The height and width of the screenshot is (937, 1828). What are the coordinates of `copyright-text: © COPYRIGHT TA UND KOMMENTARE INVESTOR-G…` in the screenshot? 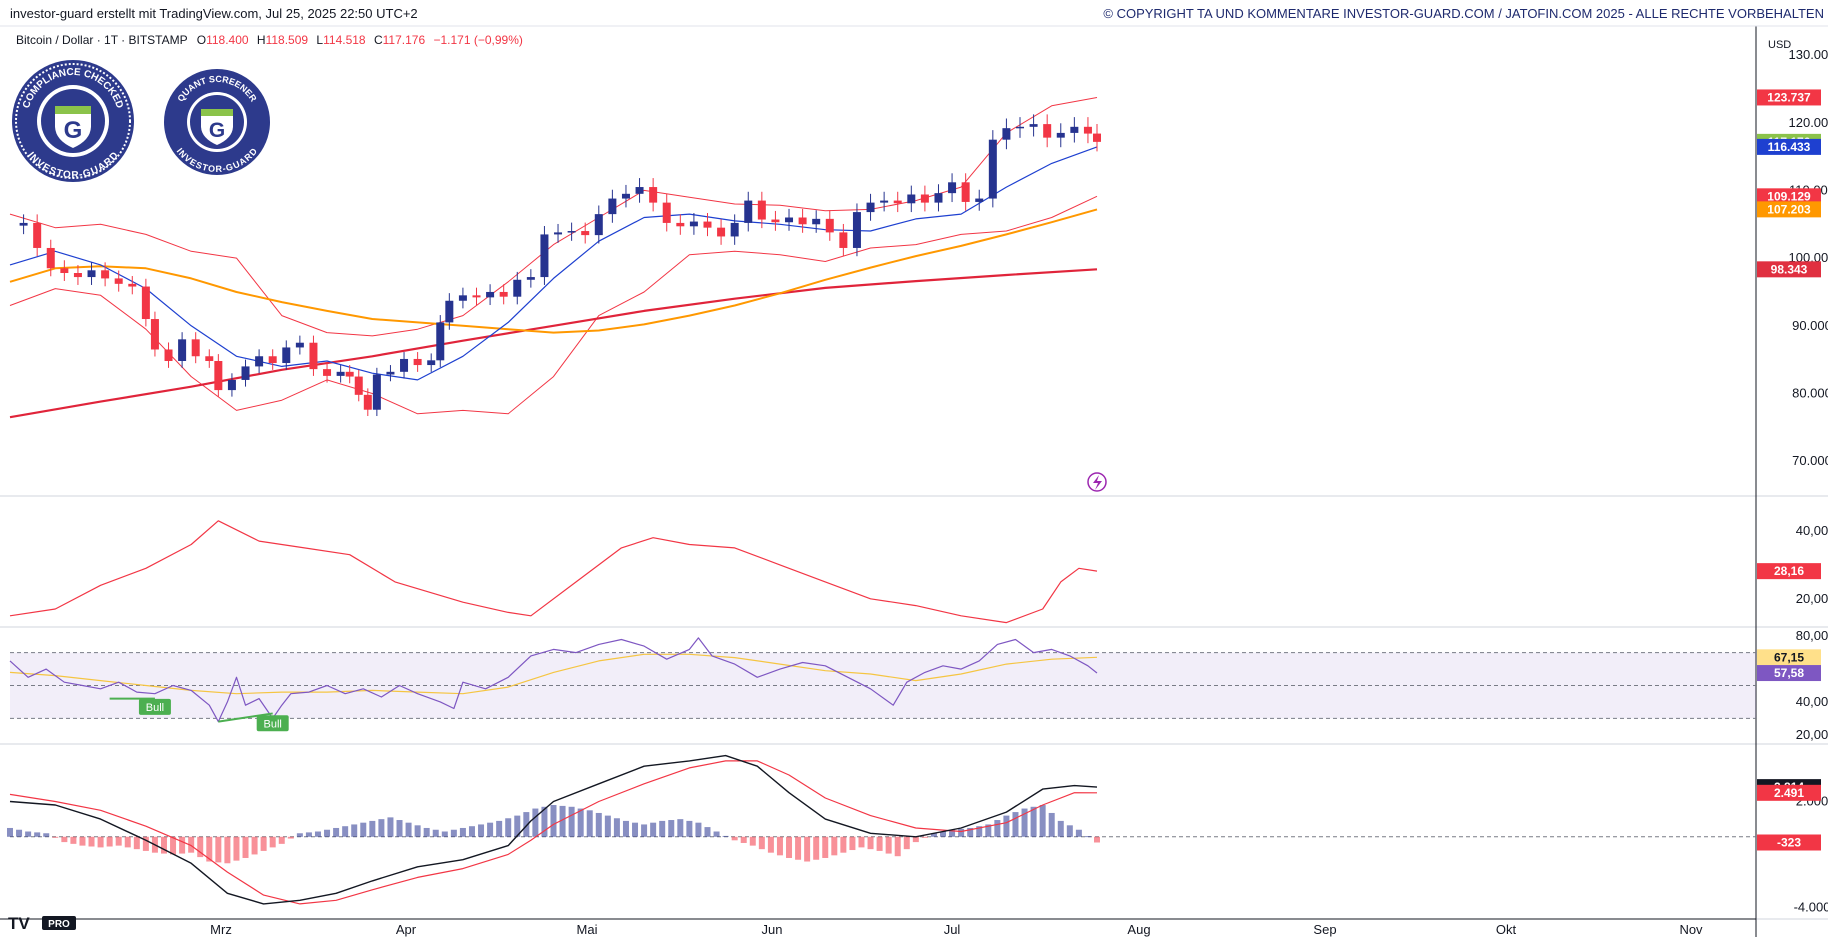 It's located at (1463, 13).